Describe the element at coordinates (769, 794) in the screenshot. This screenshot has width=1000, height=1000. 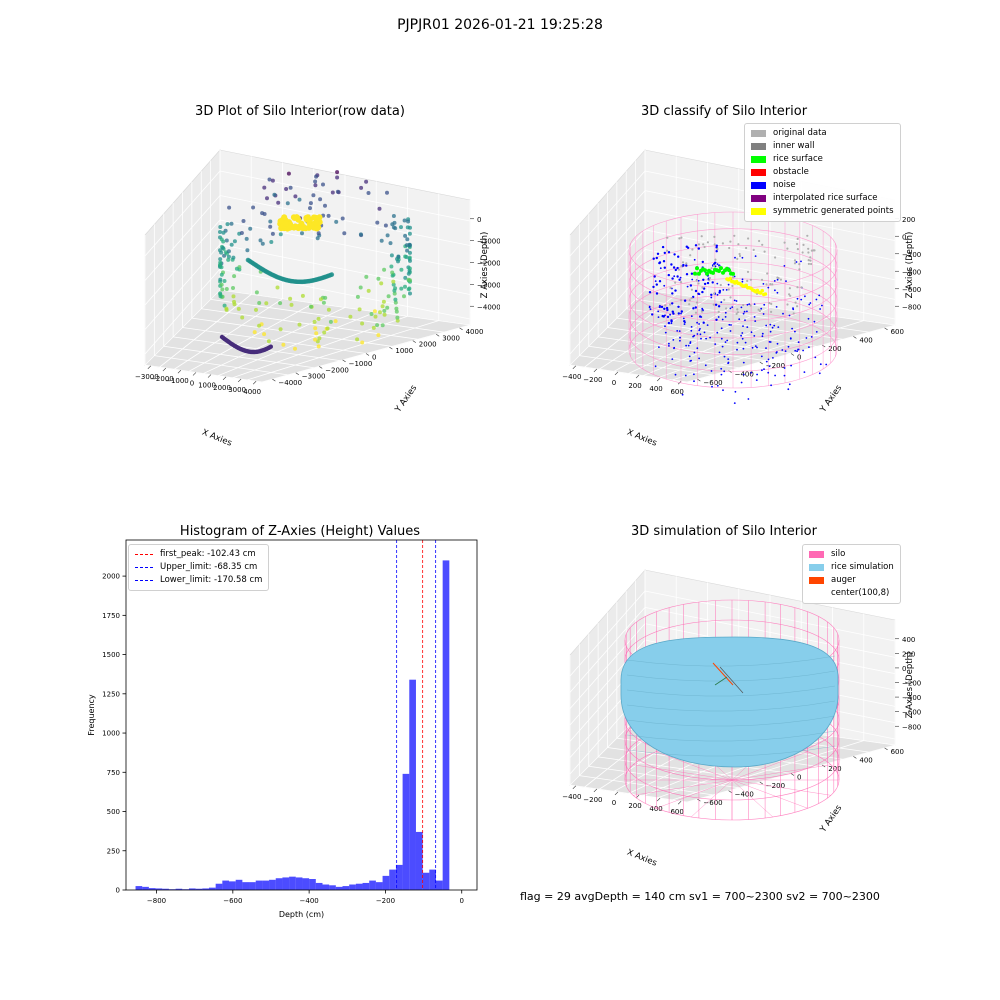
I see `p4-silo-spoke` at that location.